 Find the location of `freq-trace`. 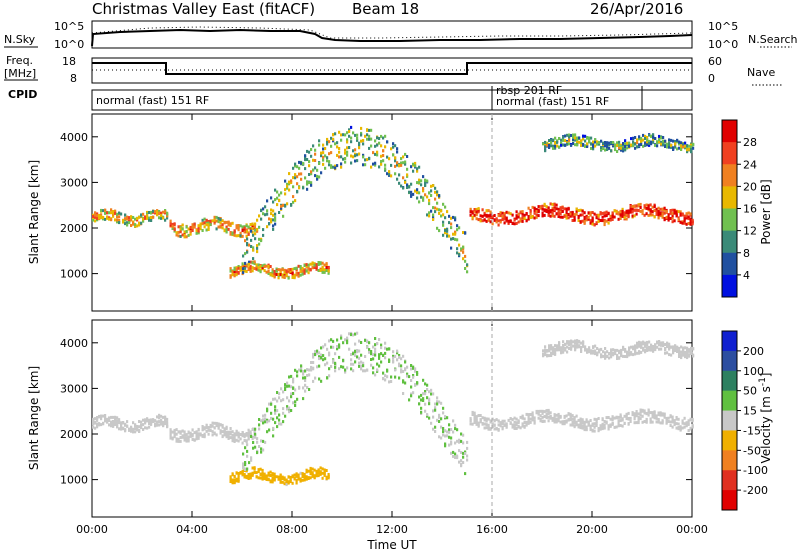

freq-trace is located at coordinates (392, 68).